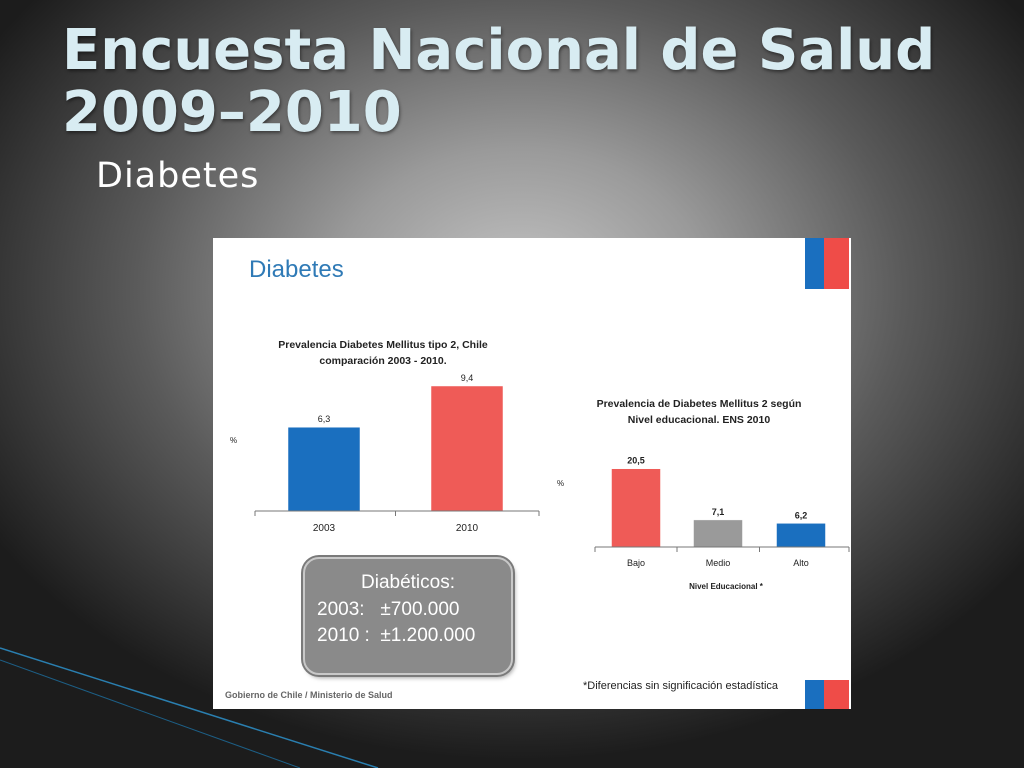  What do you see at coordinates (408, 582) in the screenshot?
I see `callout-title: Diabéticos:` at bounding box center [408, 582].